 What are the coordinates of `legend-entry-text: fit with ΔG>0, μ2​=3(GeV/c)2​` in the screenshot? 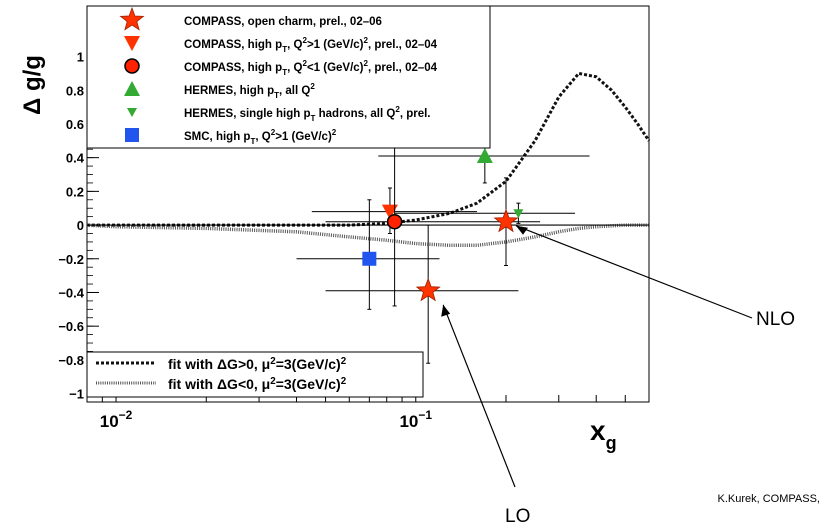 It's located at (257, 364).